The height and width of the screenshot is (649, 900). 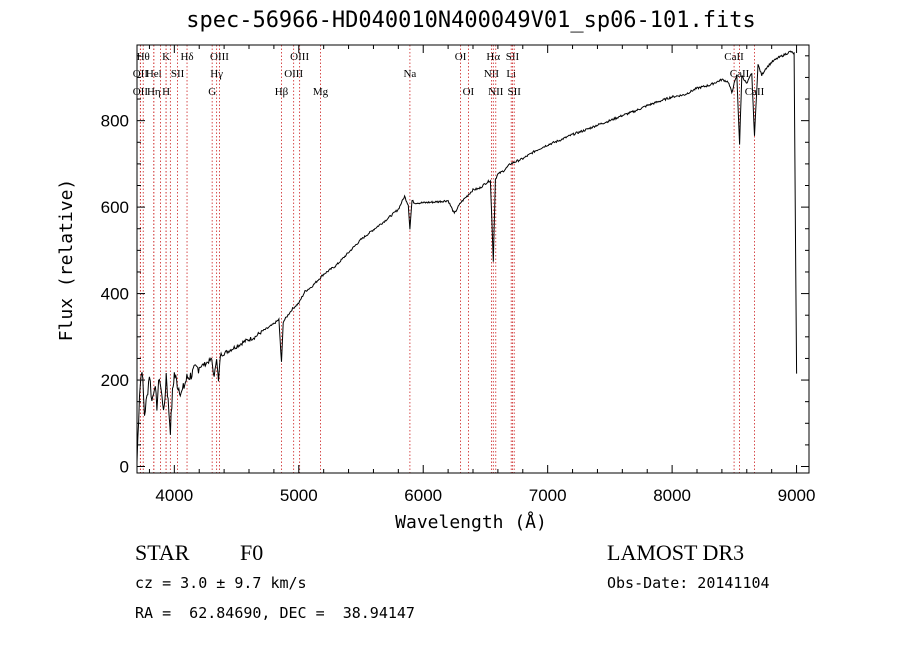 What do you see at coordinates (252, 552) in the screenshot?
I see `object-subclass: F0` at bounding box center [252, 552].